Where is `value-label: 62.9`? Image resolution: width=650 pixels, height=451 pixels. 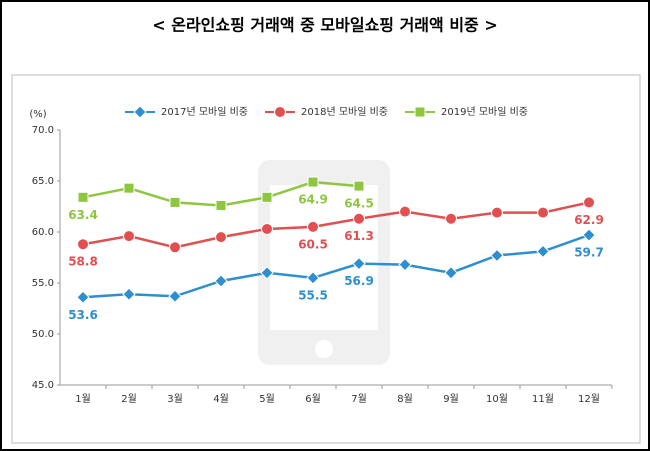
value-label: 62.9 is located at coordinates (589, 220).